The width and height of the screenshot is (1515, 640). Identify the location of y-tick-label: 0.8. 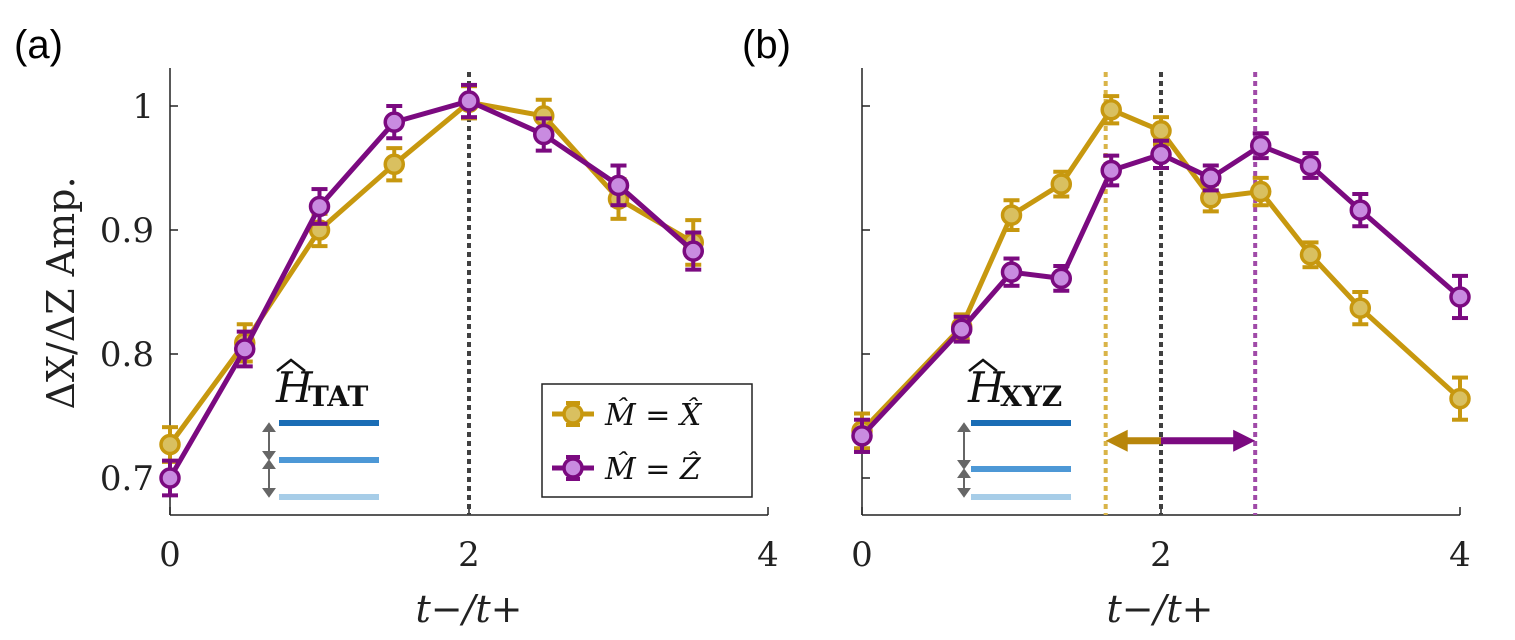
(127, 355).